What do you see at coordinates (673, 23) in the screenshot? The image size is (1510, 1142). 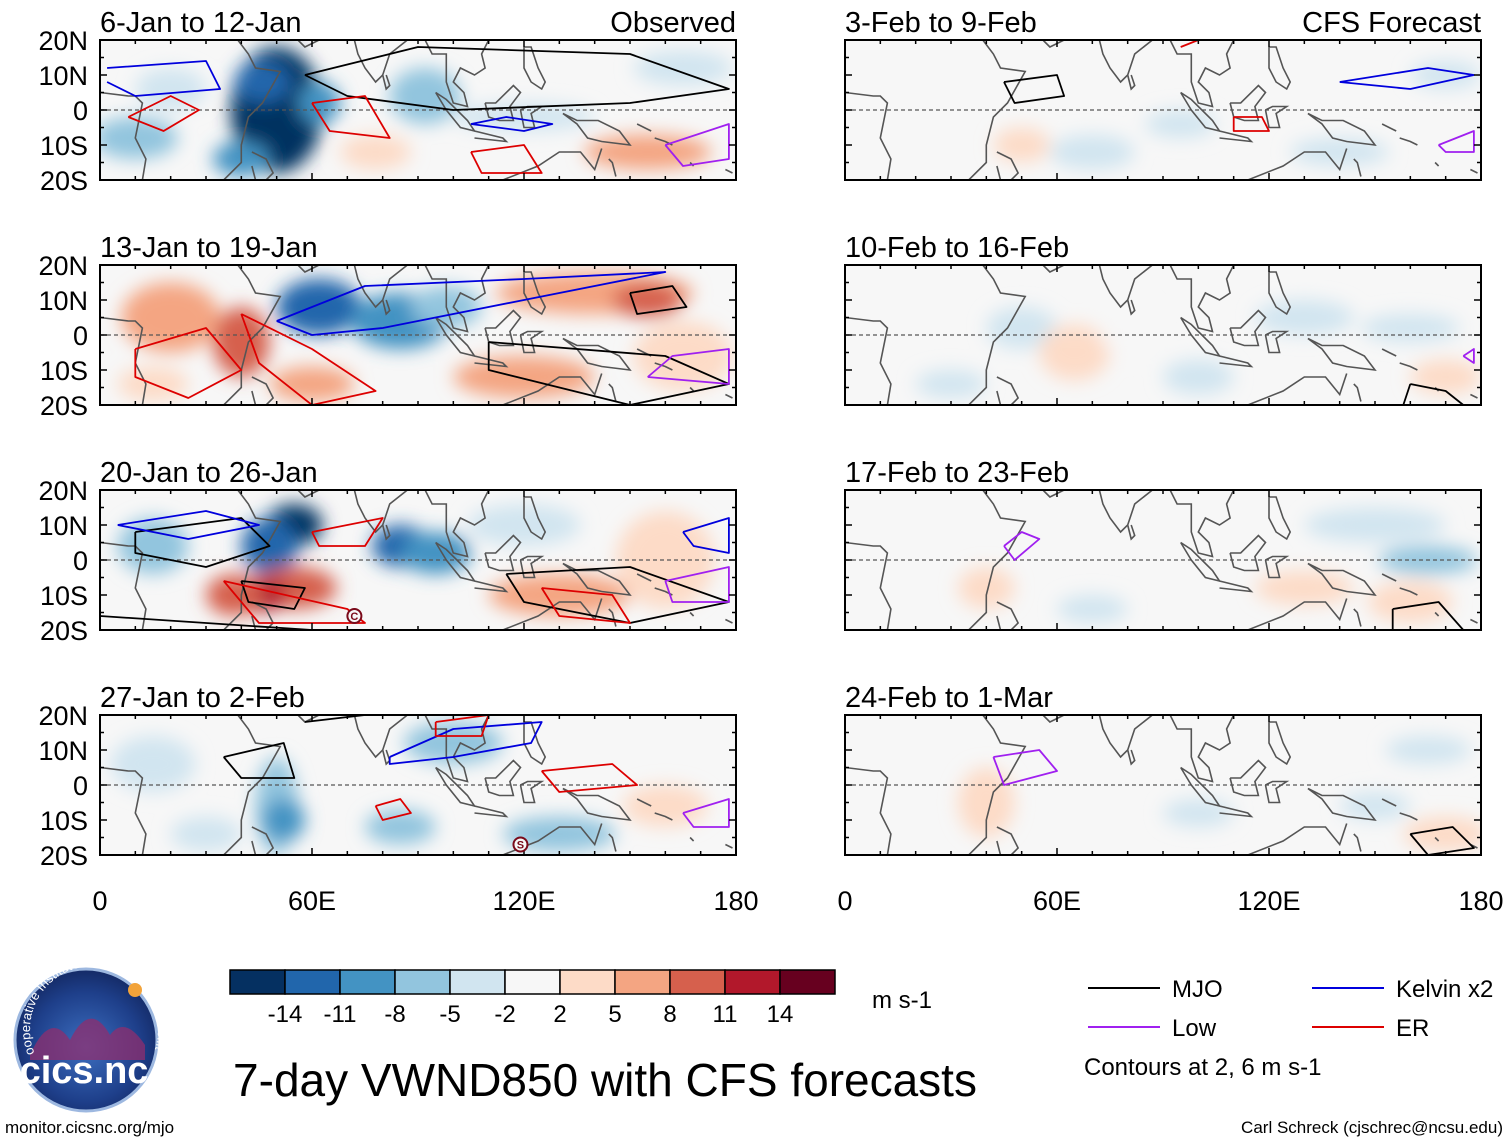 I see `column-label: Observed` at bounding box center [673, 23].